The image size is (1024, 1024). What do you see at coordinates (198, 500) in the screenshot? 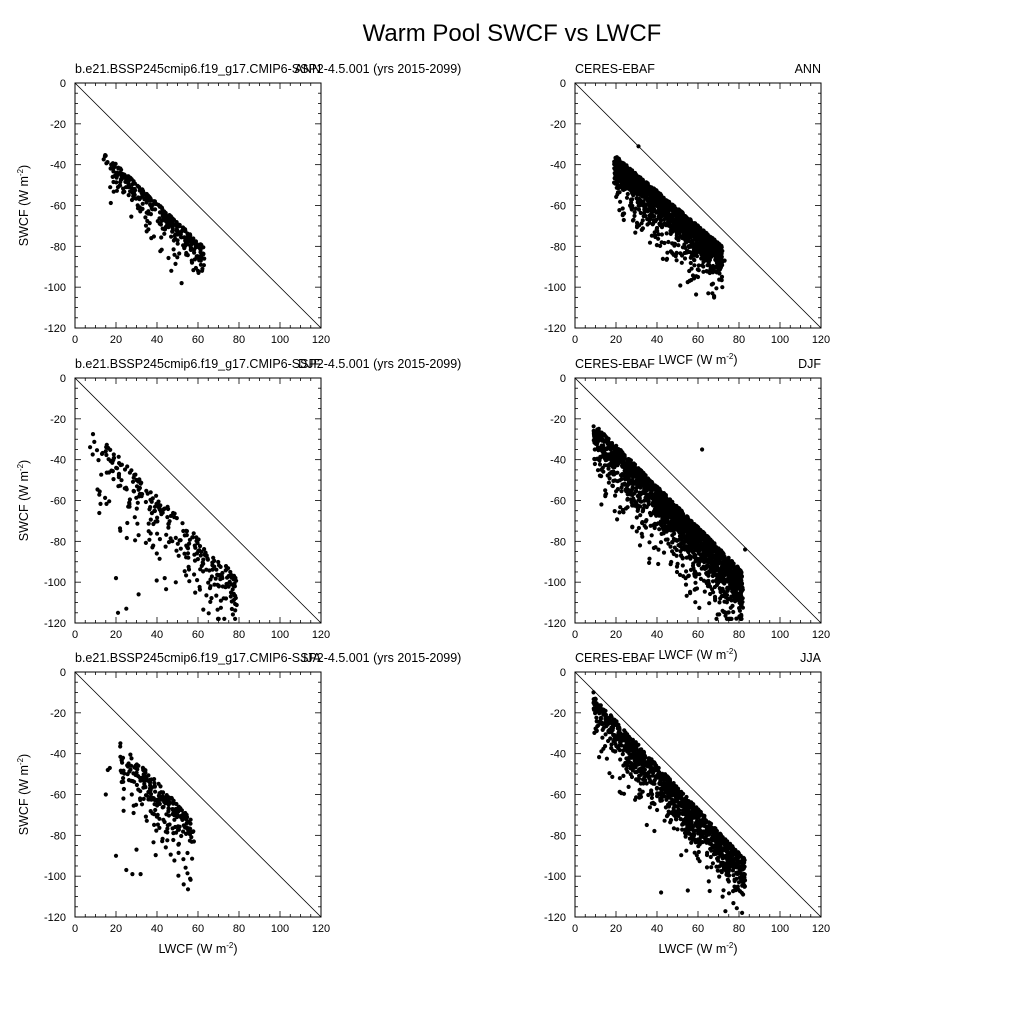
I see `one-to-one-line` at bounding box center [198, 500].